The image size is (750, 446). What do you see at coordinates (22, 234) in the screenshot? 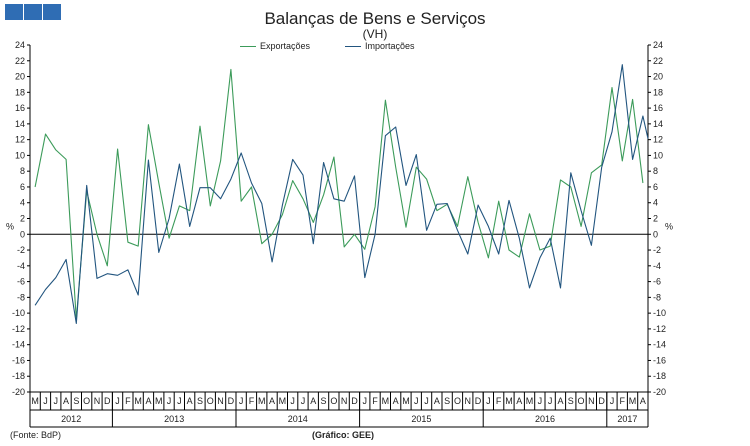
I see `y-tick-label-left: 0` at bounding box center [22, 234].